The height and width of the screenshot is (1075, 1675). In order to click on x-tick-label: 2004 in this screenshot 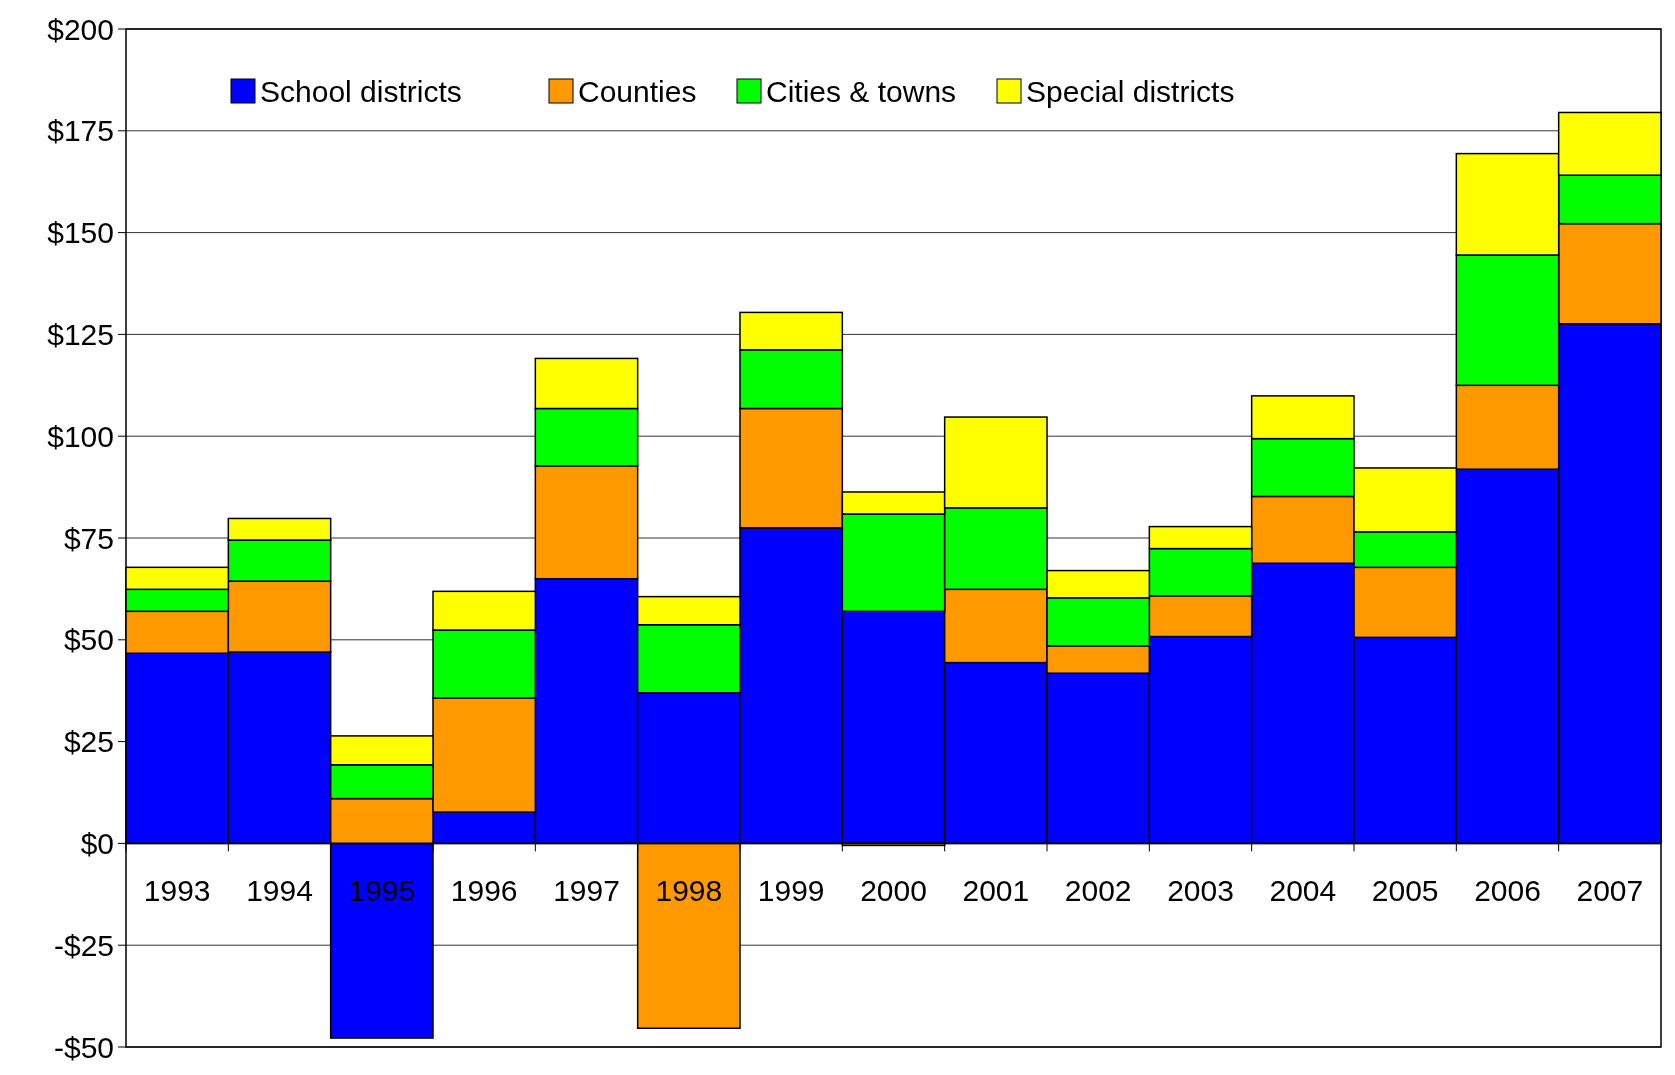, I will do `click(1303, 891)`.